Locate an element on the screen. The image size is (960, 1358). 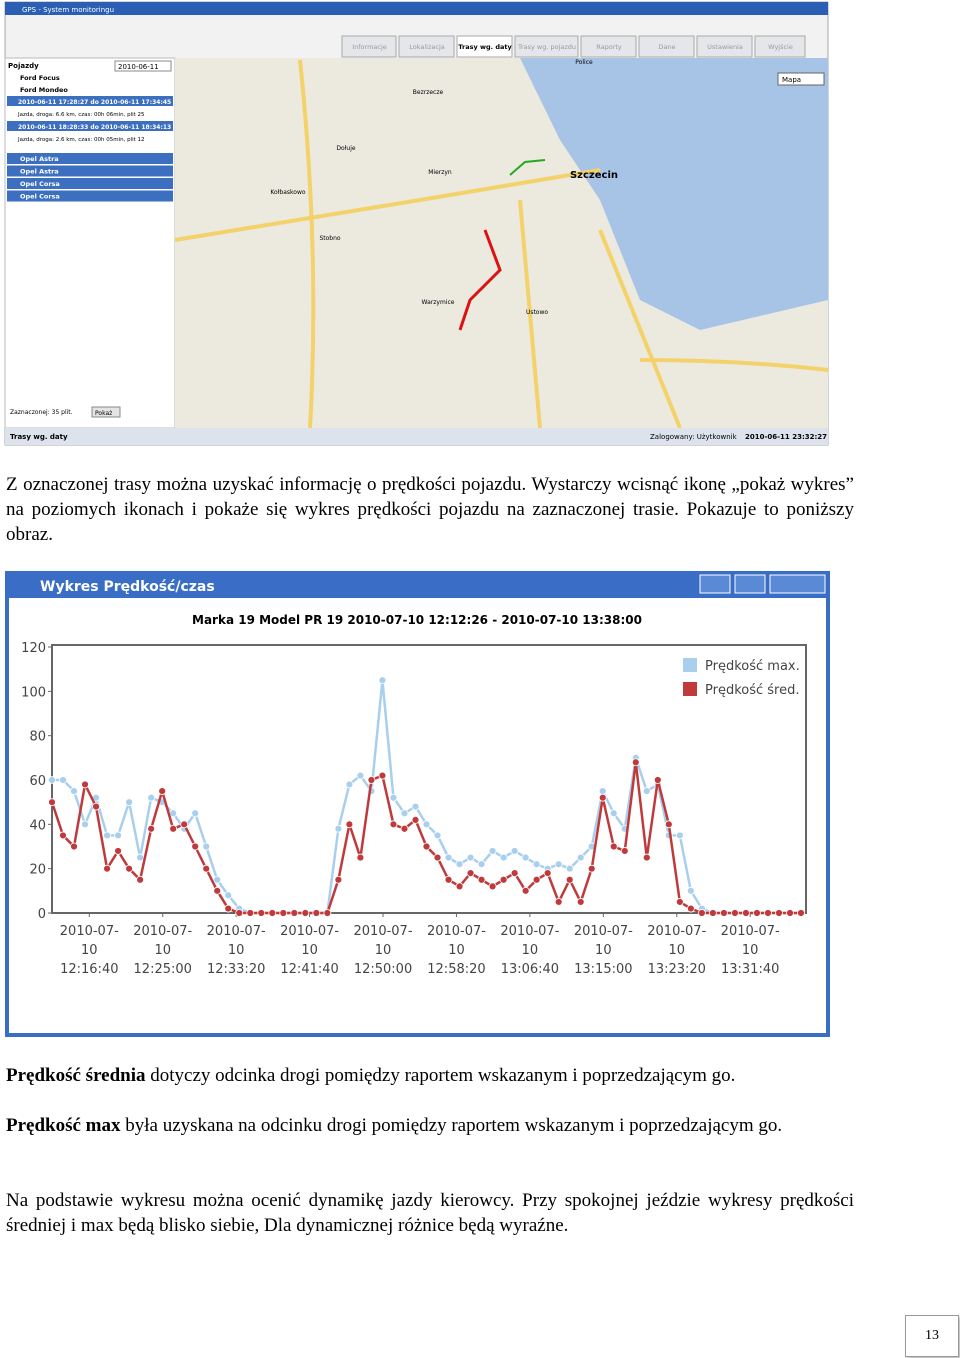
map-label: Kołbaskowo is located at coordinates (287, 192).